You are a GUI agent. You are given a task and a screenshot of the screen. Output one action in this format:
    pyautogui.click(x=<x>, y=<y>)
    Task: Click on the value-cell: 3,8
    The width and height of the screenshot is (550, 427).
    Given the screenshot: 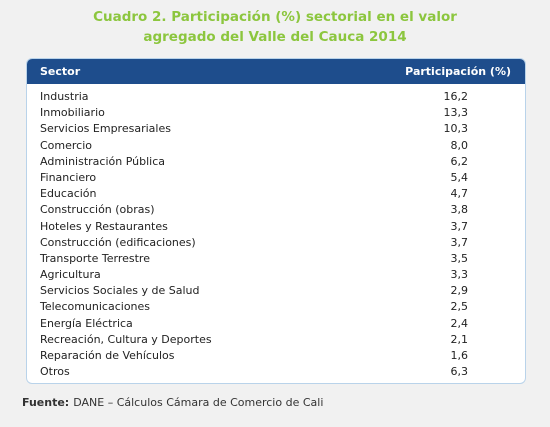 What is the action you would take?
    pyautogui.click(x=459, y=210)
    